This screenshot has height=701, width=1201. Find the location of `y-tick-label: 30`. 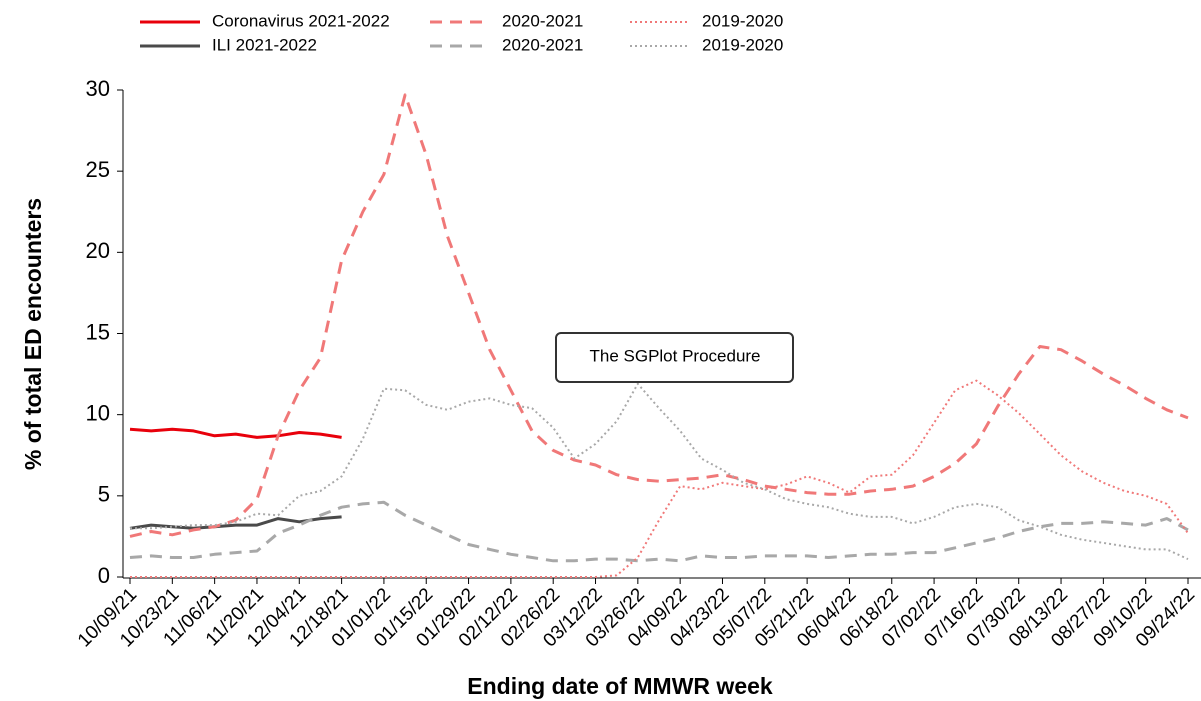

y-tick-label: 30 is located at coordinates (98, 88).